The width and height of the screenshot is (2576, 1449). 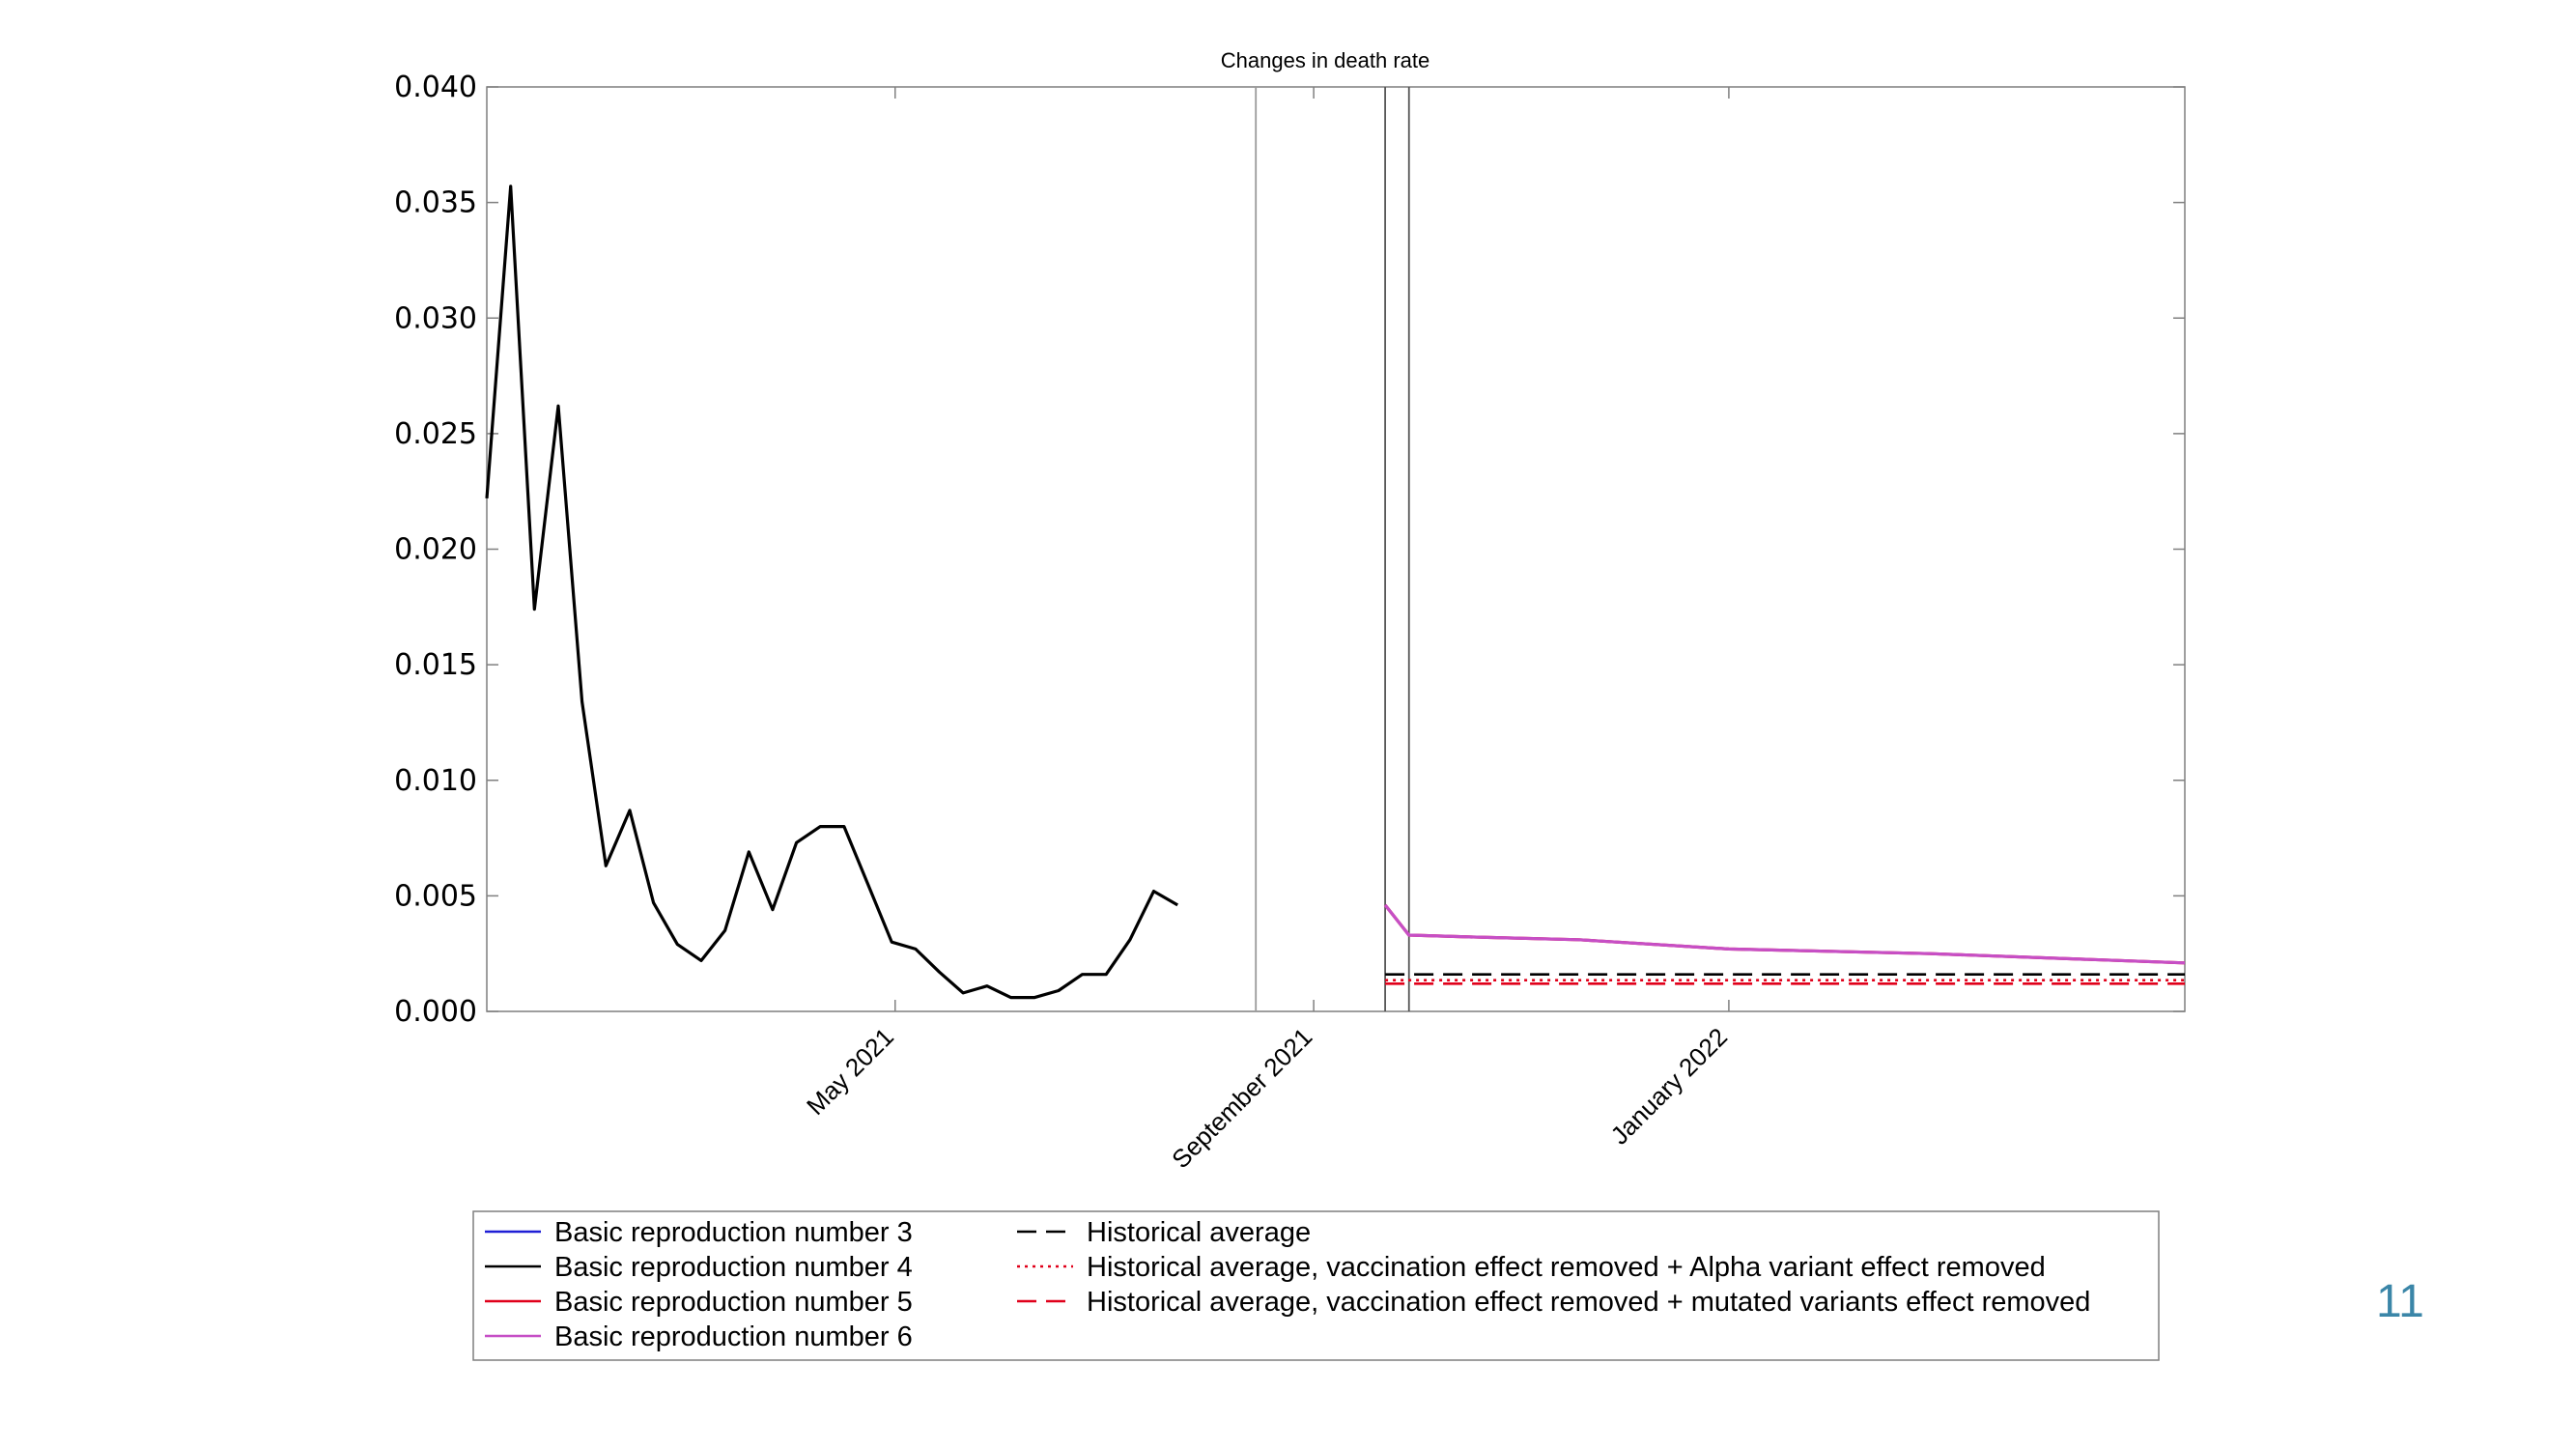 What do you see at coordinates (733, 1336) in the screenshot?
I see `legend-label: Basic reproduction number 6` at bounding box center [733, 1336].